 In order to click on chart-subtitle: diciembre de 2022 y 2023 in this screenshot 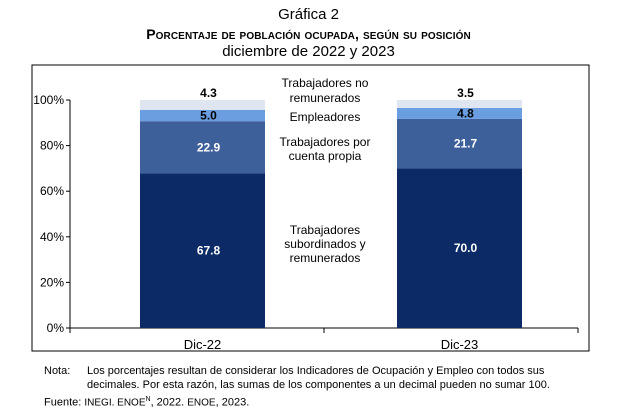, I will do `click(308, 51)`.